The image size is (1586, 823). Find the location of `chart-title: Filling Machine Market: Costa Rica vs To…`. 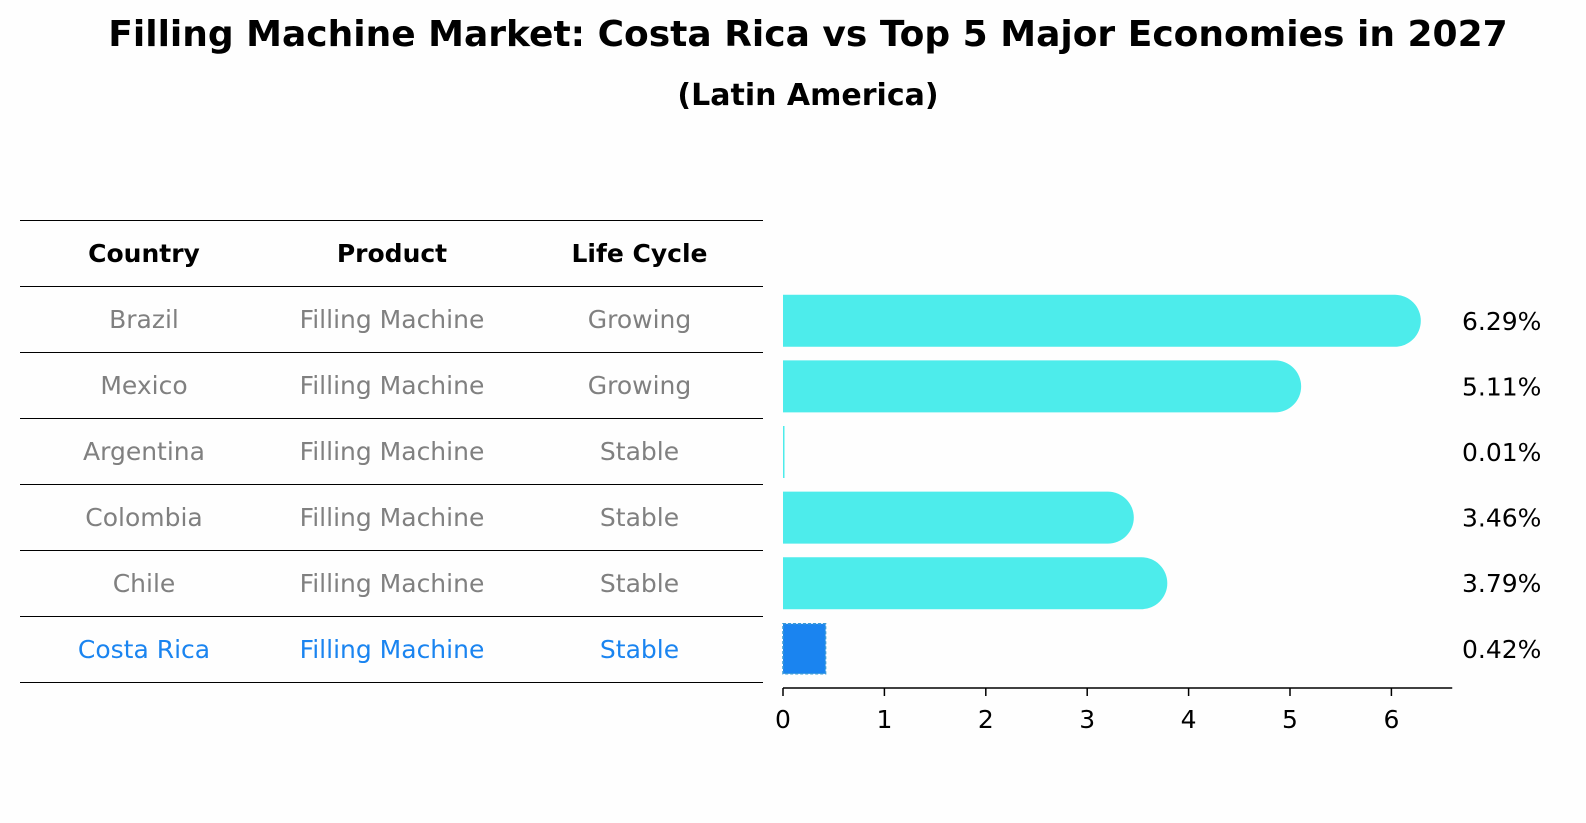

chart-title: Filling Machine Market: Costa Rica vs To… is located at coordinates (808, 34).